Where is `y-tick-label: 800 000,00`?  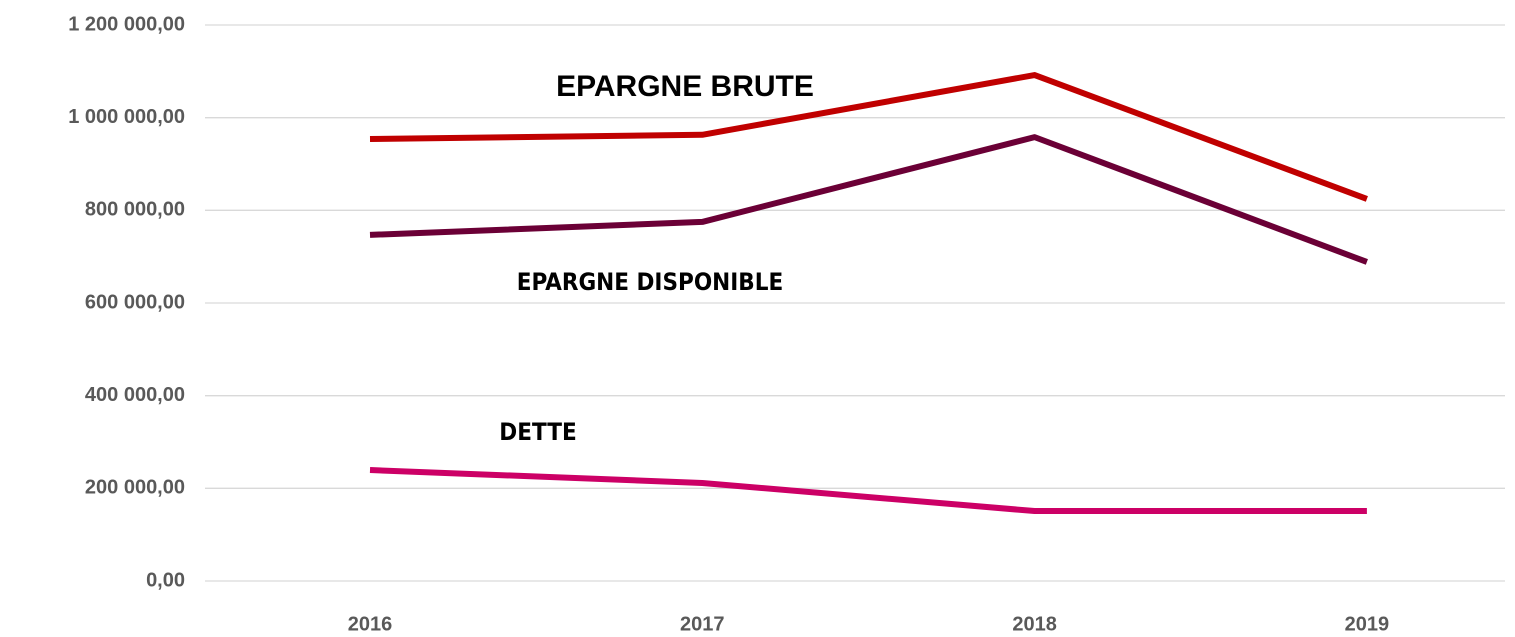
y-tick-label: 800 000,00 is located at coordinates (135, 210).